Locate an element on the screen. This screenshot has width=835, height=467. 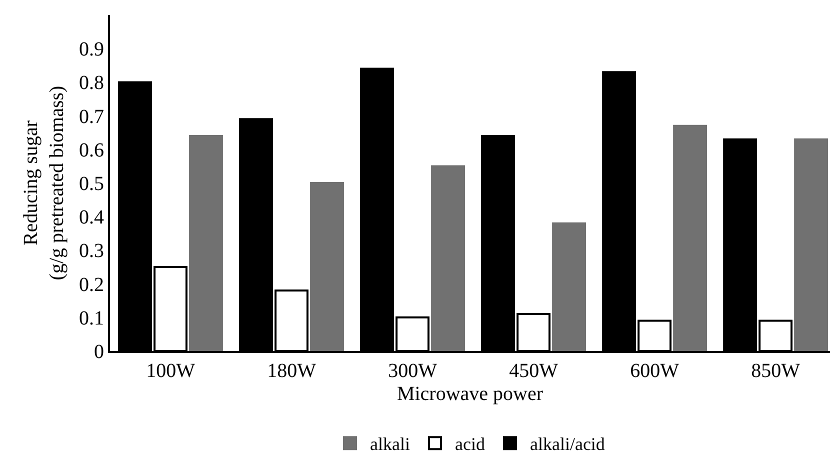
legend-label: alkali is located at coordinates (390, 444).